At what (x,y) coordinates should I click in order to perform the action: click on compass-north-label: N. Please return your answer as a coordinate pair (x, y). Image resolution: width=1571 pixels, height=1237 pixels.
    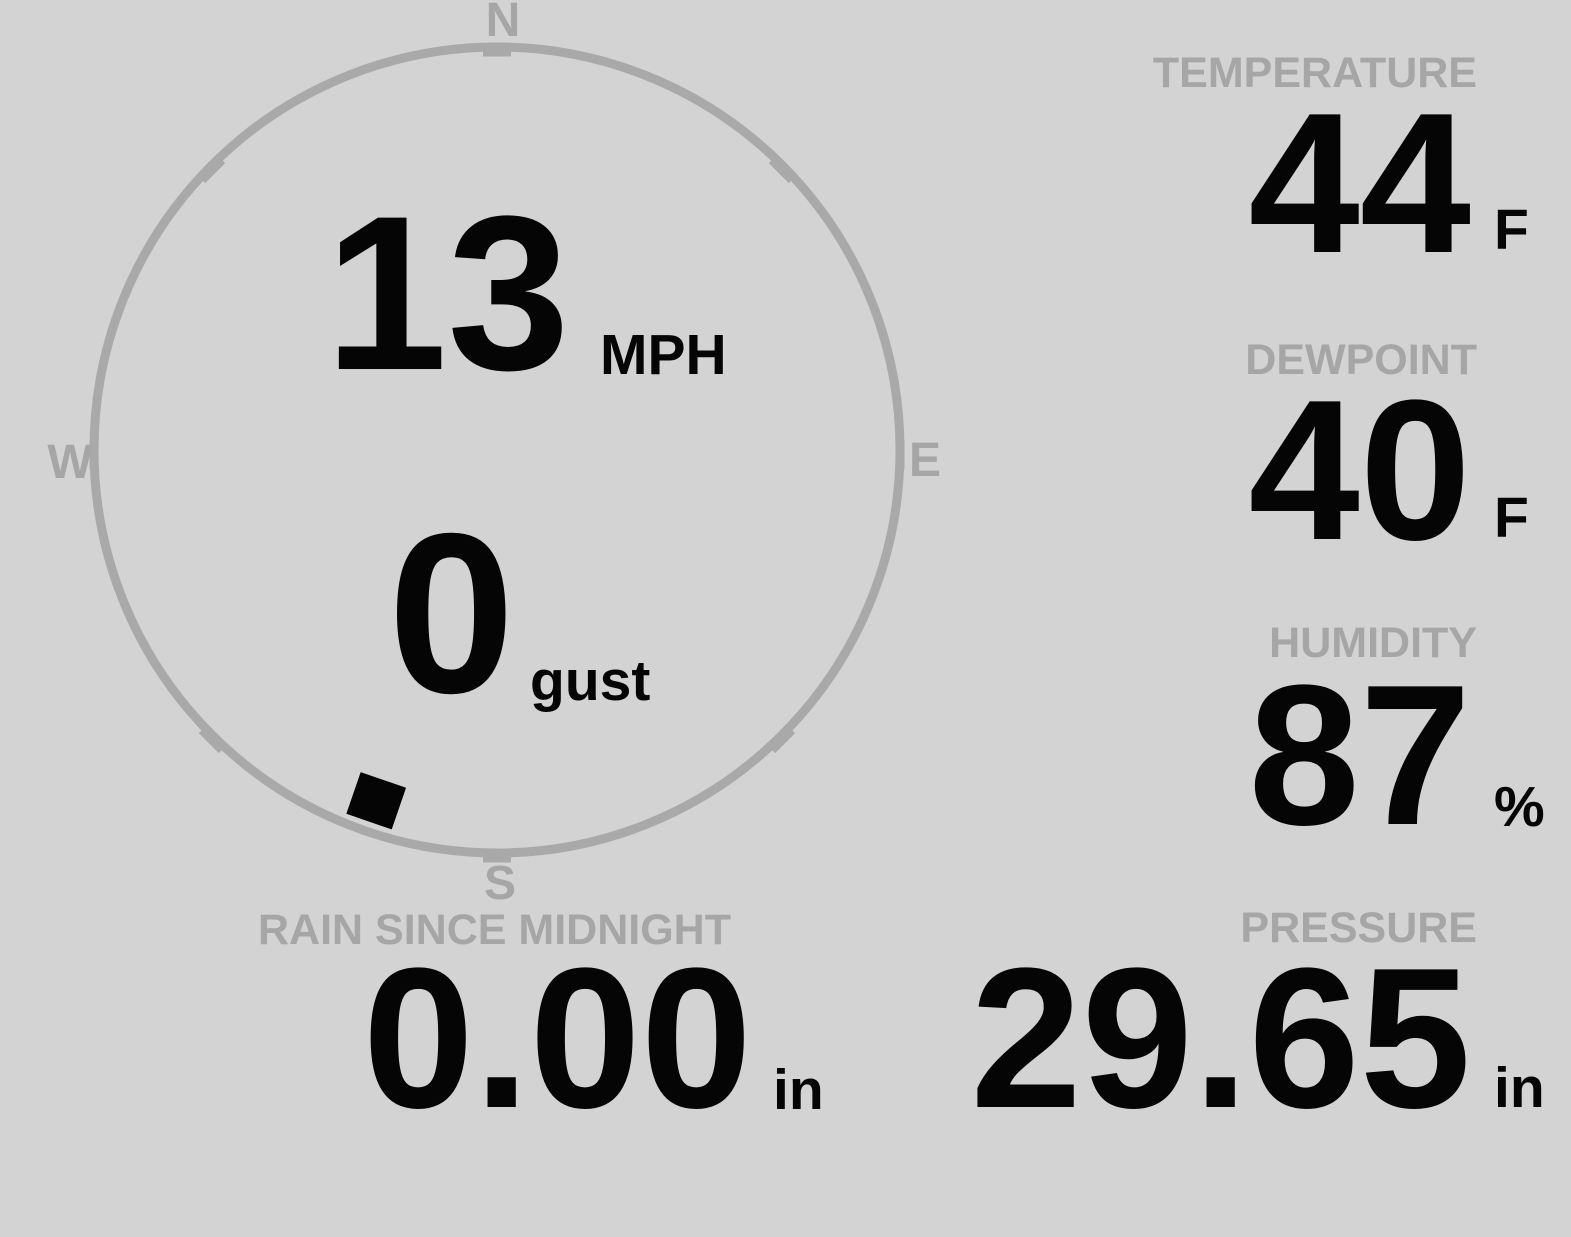
    Looking at the image, I should click on (503, 23).